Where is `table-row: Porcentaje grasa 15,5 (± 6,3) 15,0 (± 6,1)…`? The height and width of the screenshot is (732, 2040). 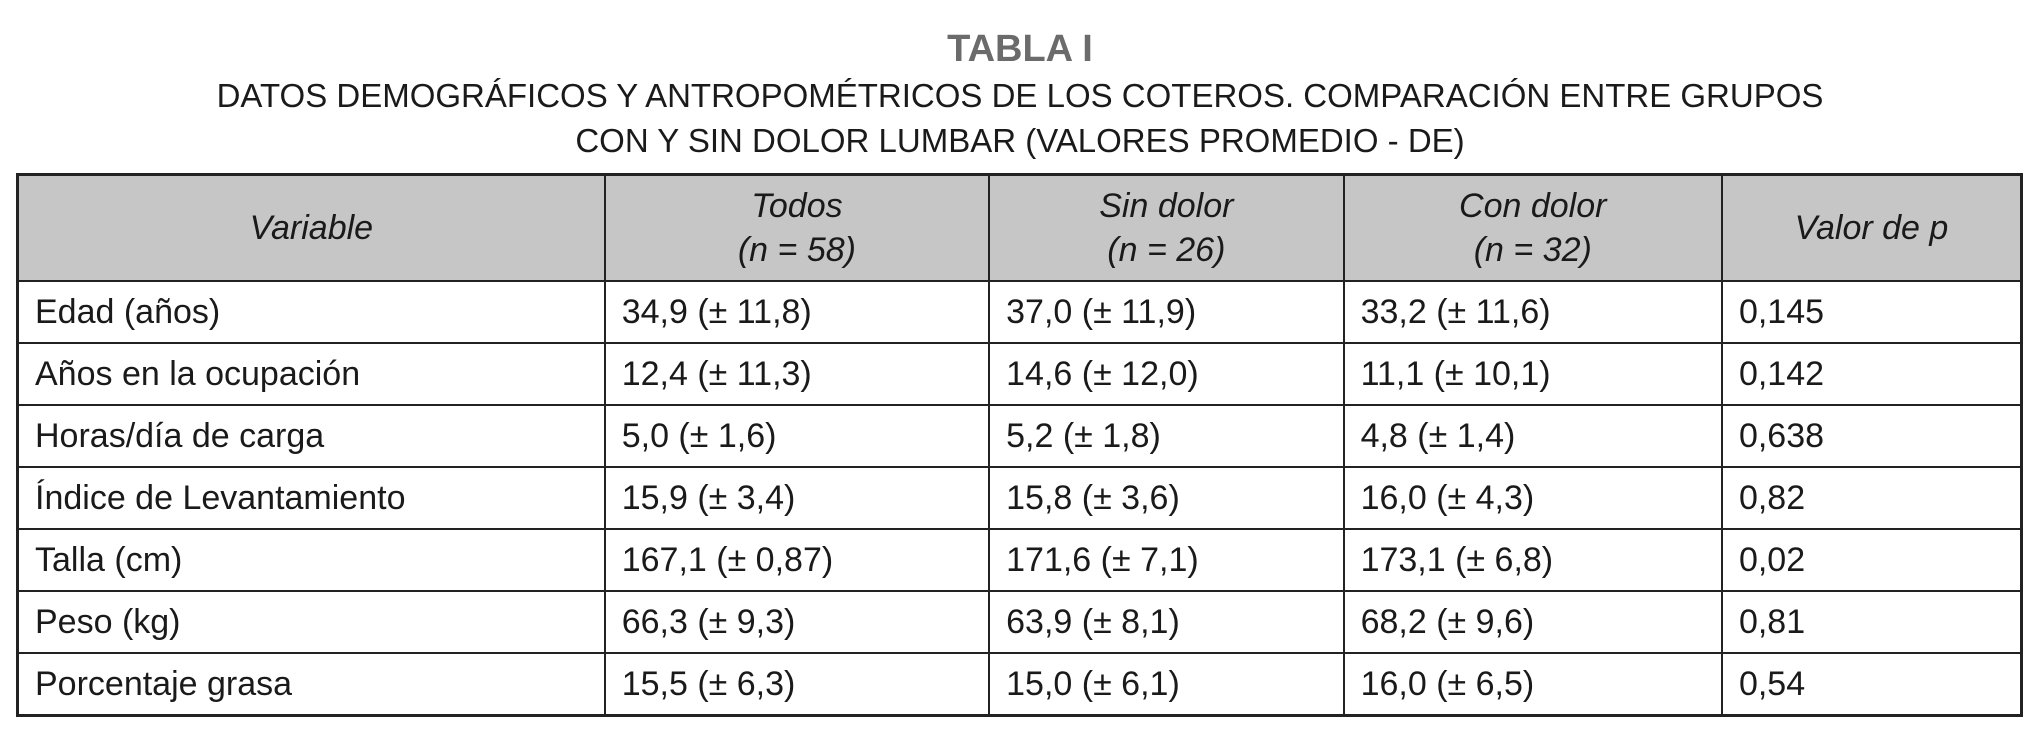 table-row: Porcentaje grasa 15,5 (± 6,3) 15,0 (± 6,1)… is located at coordinates (1019, 684).